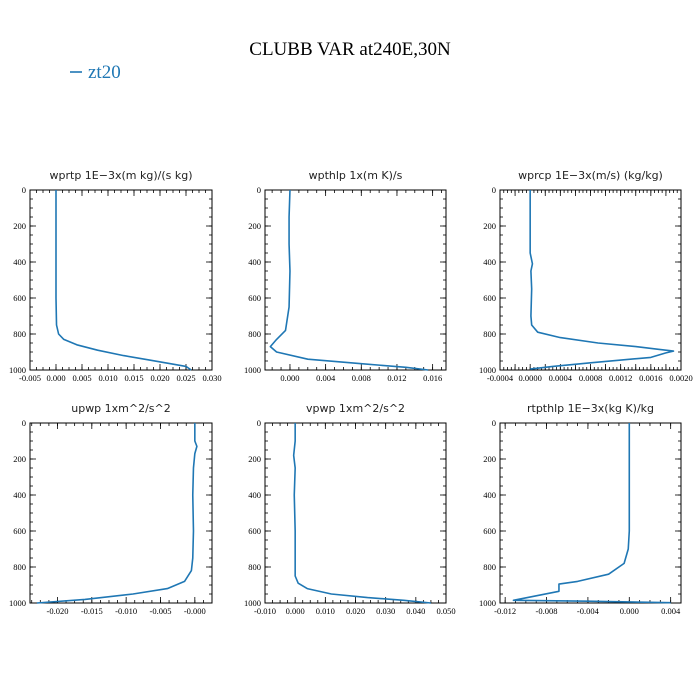 The image size is (700, 700). Describe the element at coordinates (561, 378) in the screenshot. I see `x-tick-label: 0.0004` at that location.